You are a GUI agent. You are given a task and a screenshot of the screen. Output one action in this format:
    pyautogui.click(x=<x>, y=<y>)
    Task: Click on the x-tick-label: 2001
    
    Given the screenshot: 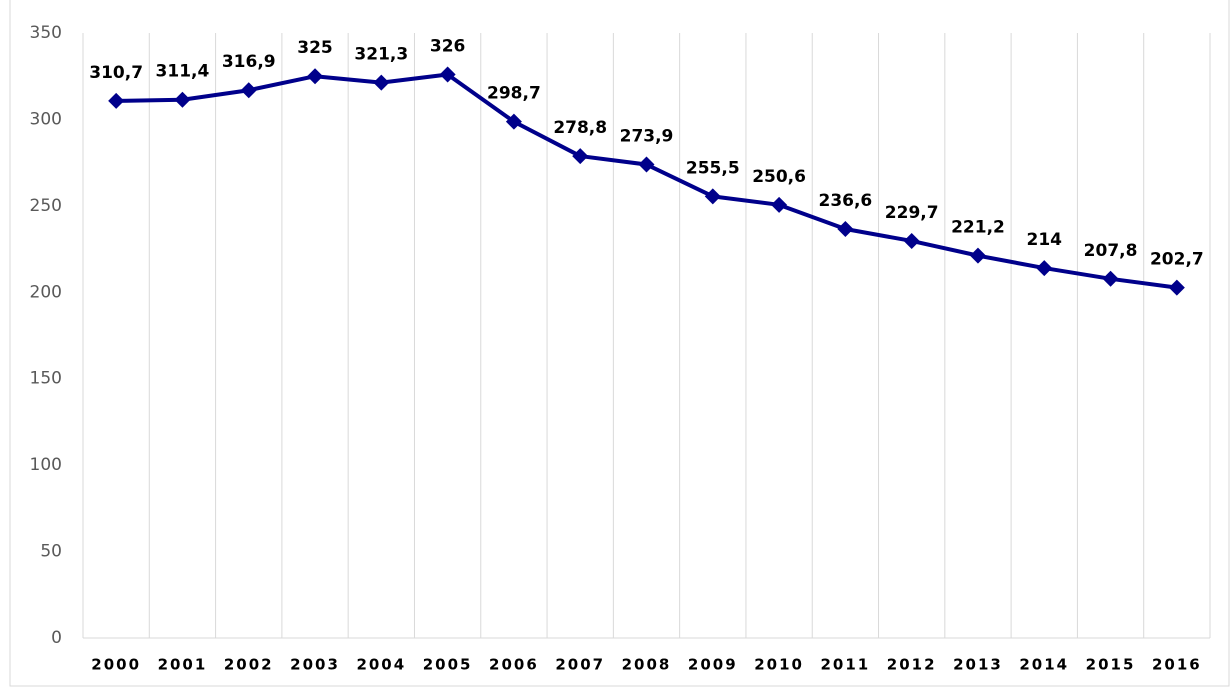 What is the action you would take?
    pyautogui.click(x=183, y=665)
    